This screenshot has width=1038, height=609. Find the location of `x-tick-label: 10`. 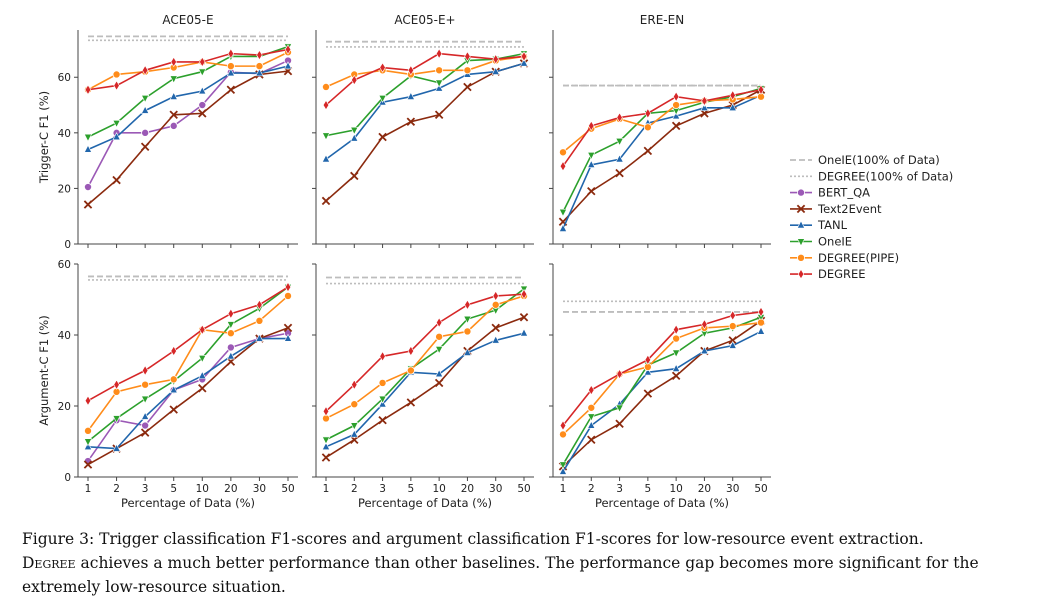

x-tick-label: 10 is located at coordinates (438, 489).